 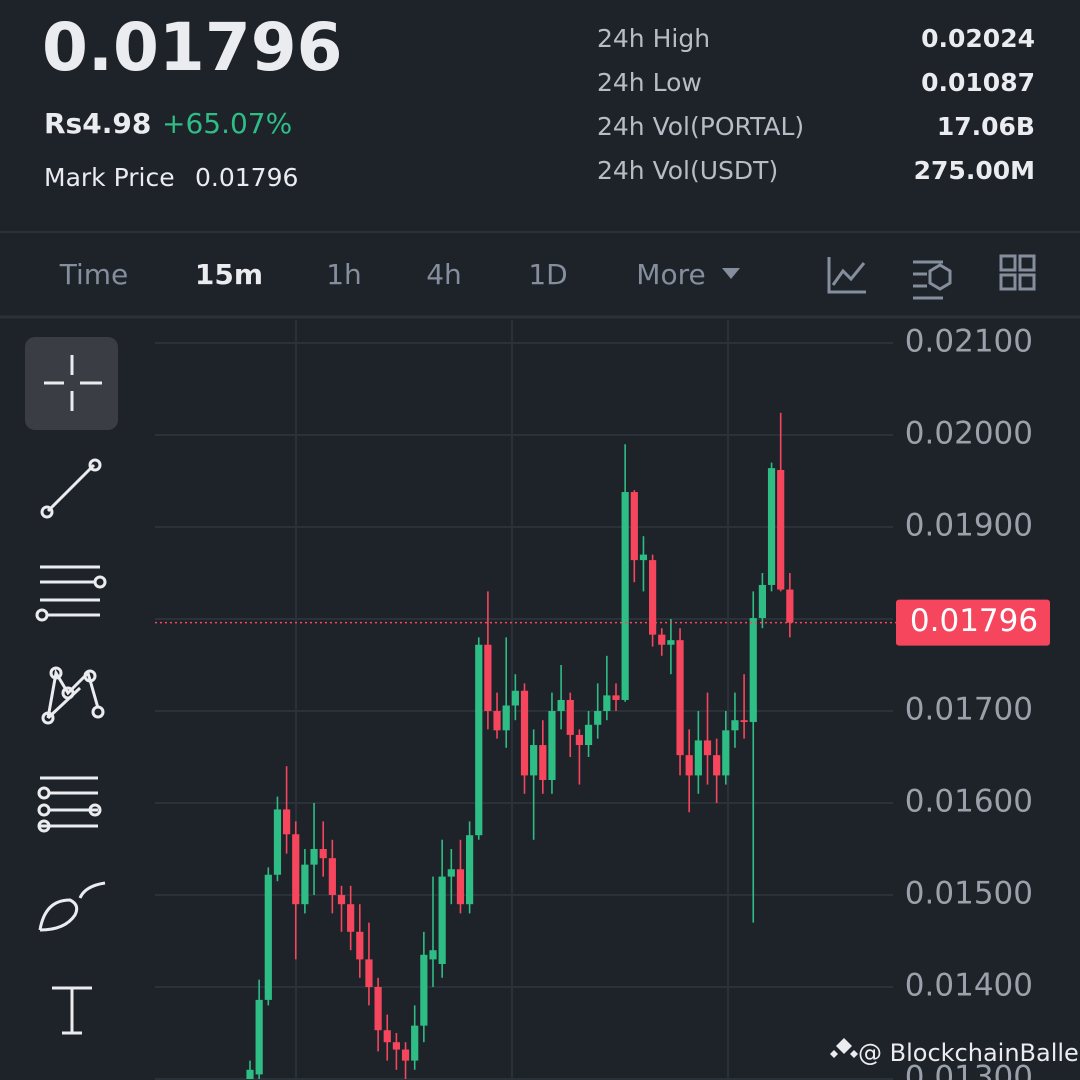 What do you see at coordinates (969, 986) in the screenshot?
I see `y-tick-label: 0.01400` at bounding box center [969, 986].